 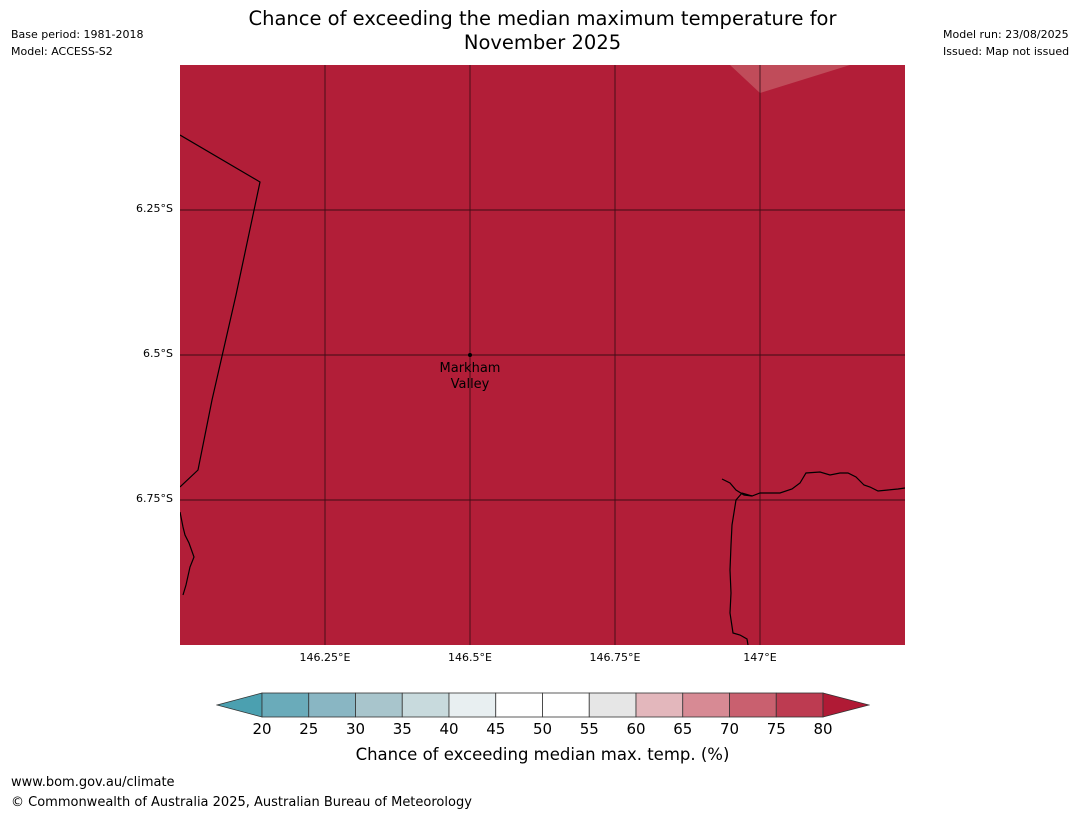 What do you see at coordinates (760, 657) in the screenshot?
I see `lon-tick-147: 147°E` at bounding box center [760, 657].